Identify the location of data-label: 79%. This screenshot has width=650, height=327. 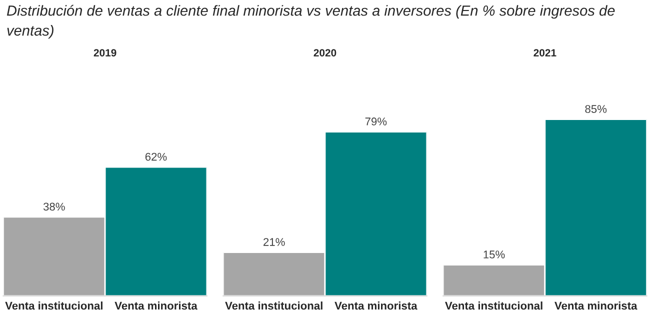
(376, 122).